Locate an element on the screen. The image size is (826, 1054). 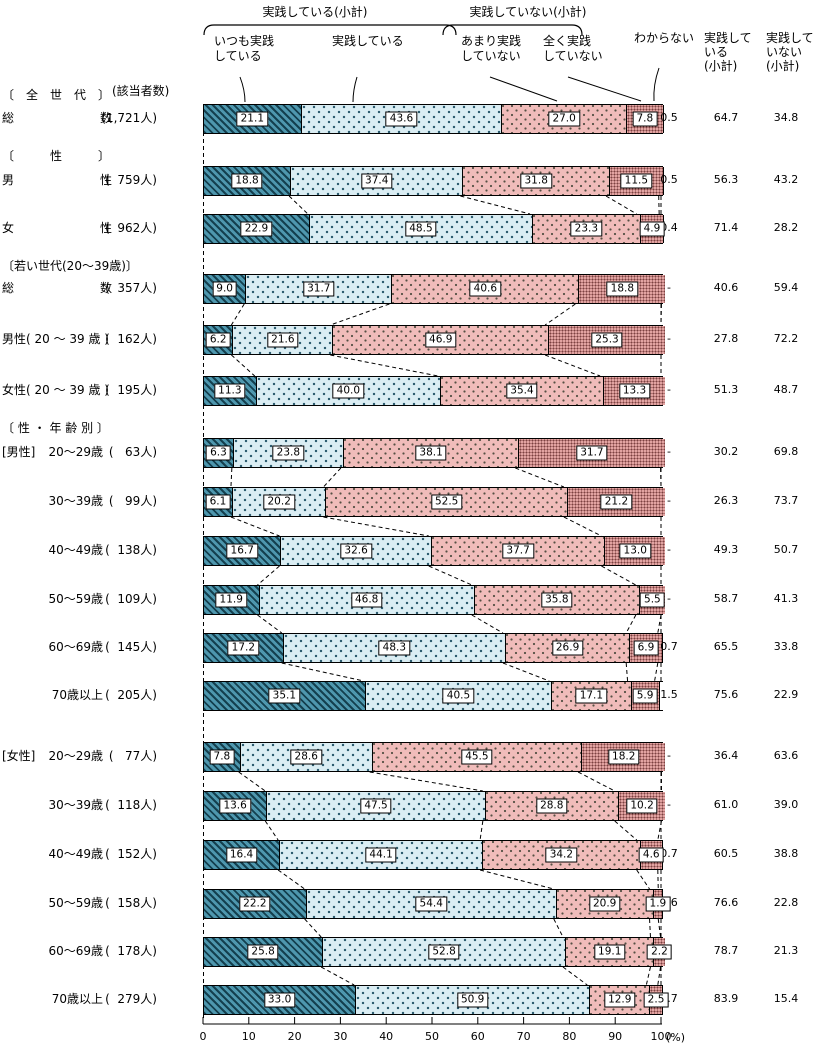
bar-segment-notmuch: 31.8 is located at coordinates (536, 181).